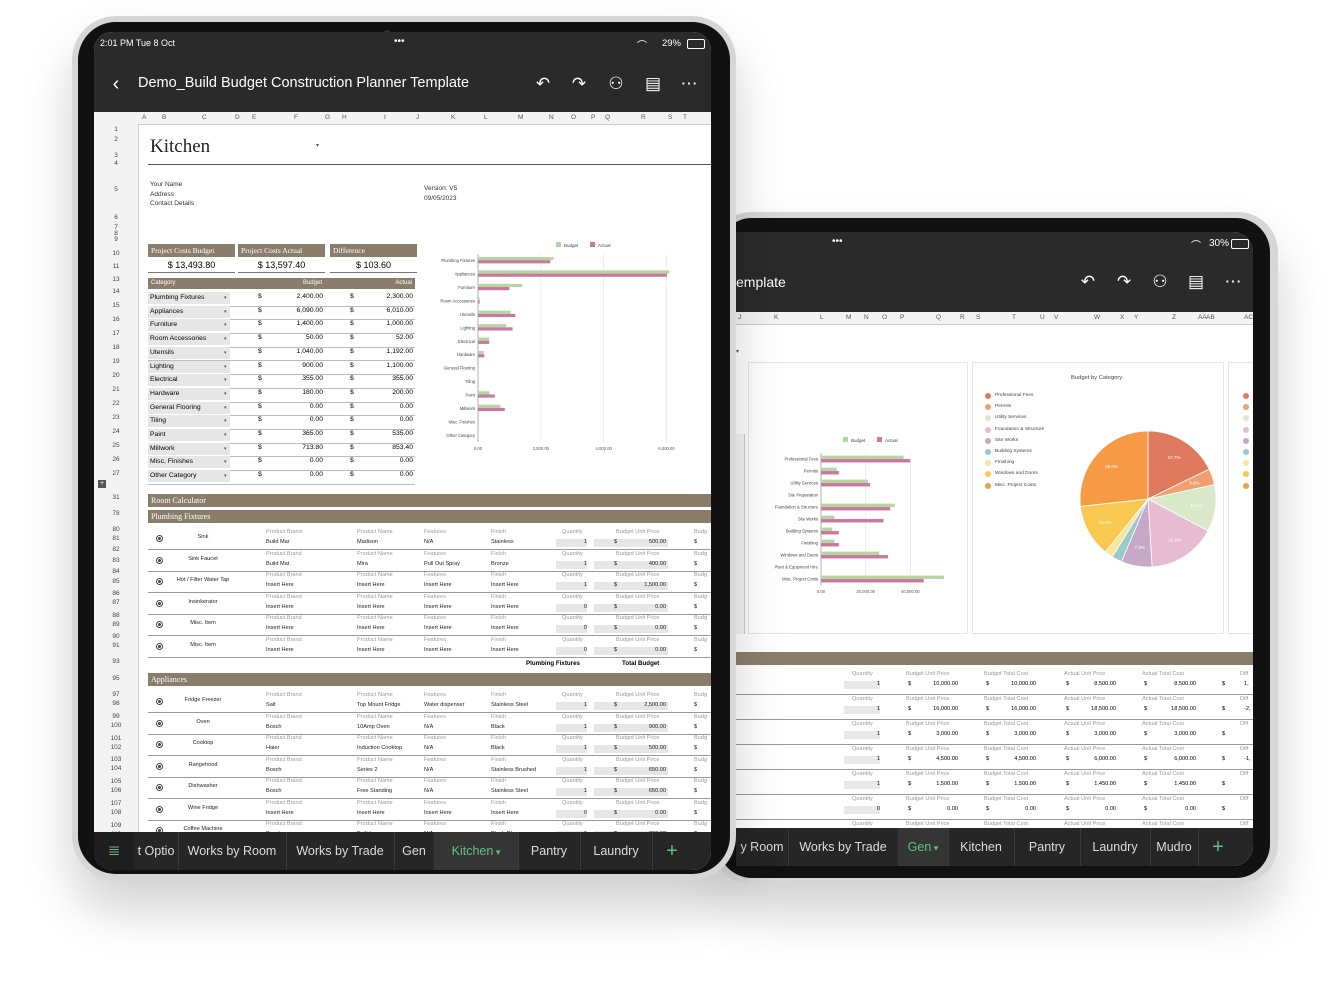 The width and height of the screenshot is (1334, 1000). What do you see at coordinates (189, 298) in the screenshot?
I see `category-name-cell: Plumbing Fixtures` at bounding box center [189, 298].